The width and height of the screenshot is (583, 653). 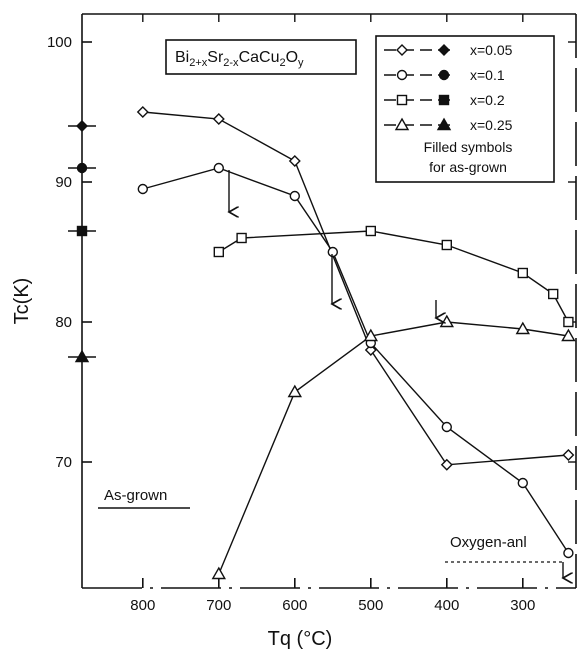 What do you see at coordinates (198, 63) in the screenshot?
I see `title-part: 2+x` at bounding box center [198, 63].